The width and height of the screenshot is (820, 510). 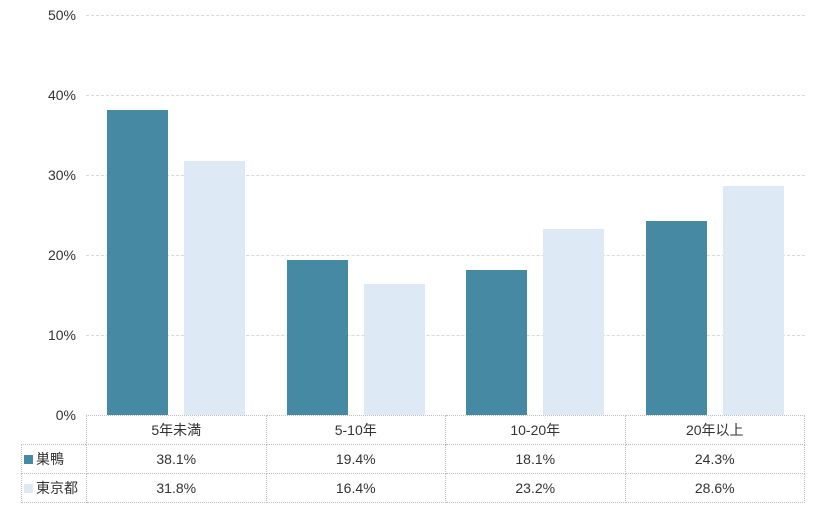 I want to click on table-row: 巣鴨 38.1% 19.4% 18.1% 24.3%, so click(x=413, y=459).